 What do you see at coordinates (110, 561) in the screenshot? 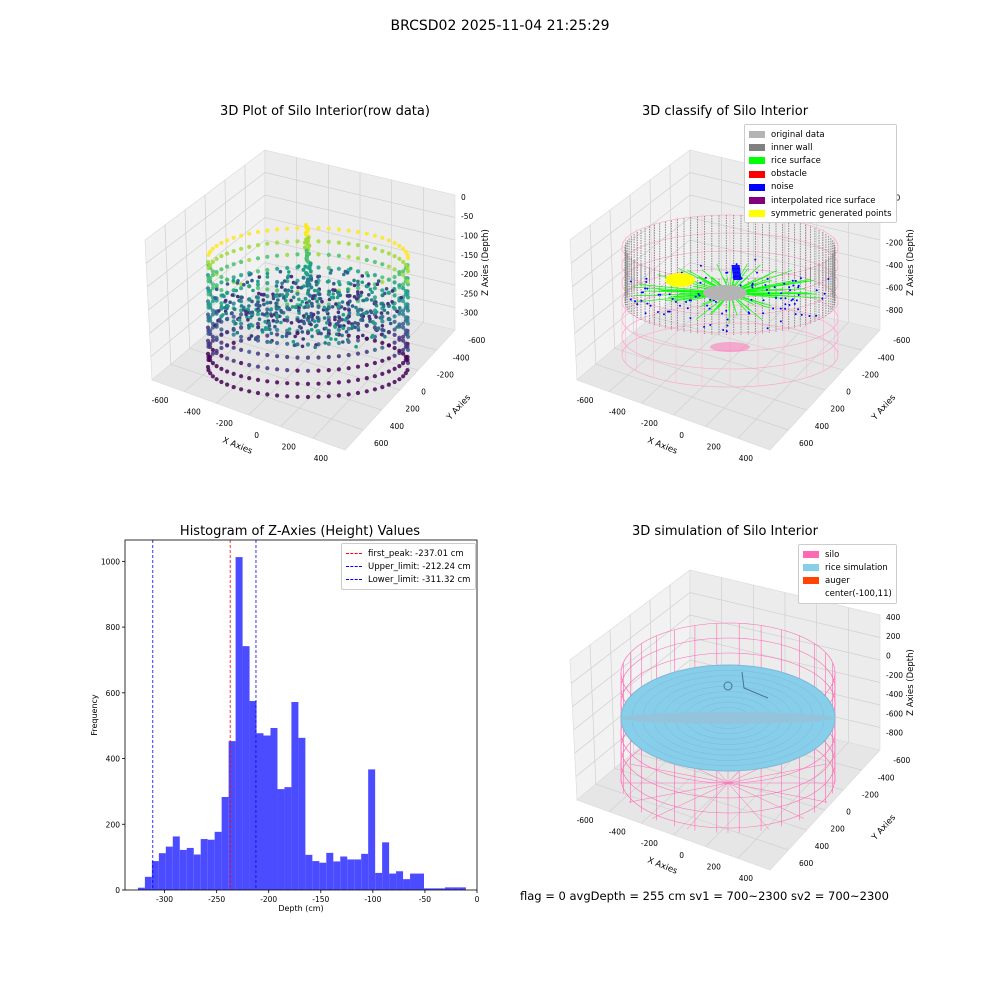
I see `y-tick-label: 1000` at bounding box center [110, 561].